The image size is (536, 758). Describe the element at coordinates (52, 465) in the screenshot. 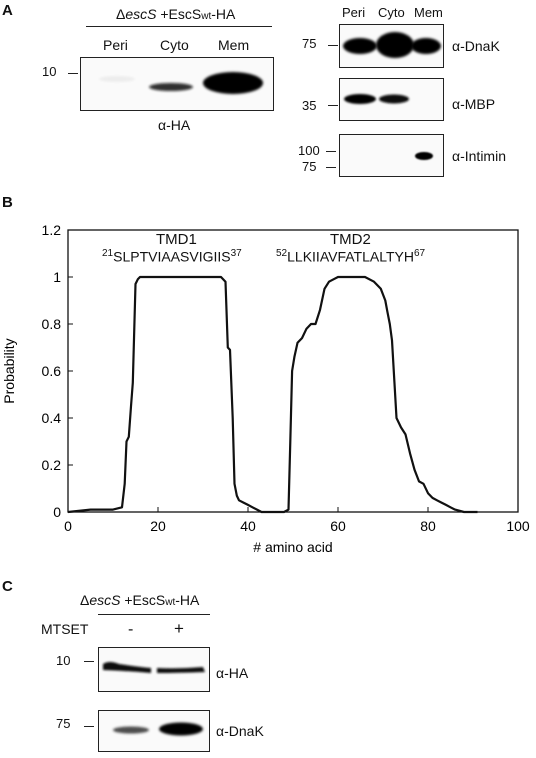

I see `y-tick-label: 0.2` at that location.